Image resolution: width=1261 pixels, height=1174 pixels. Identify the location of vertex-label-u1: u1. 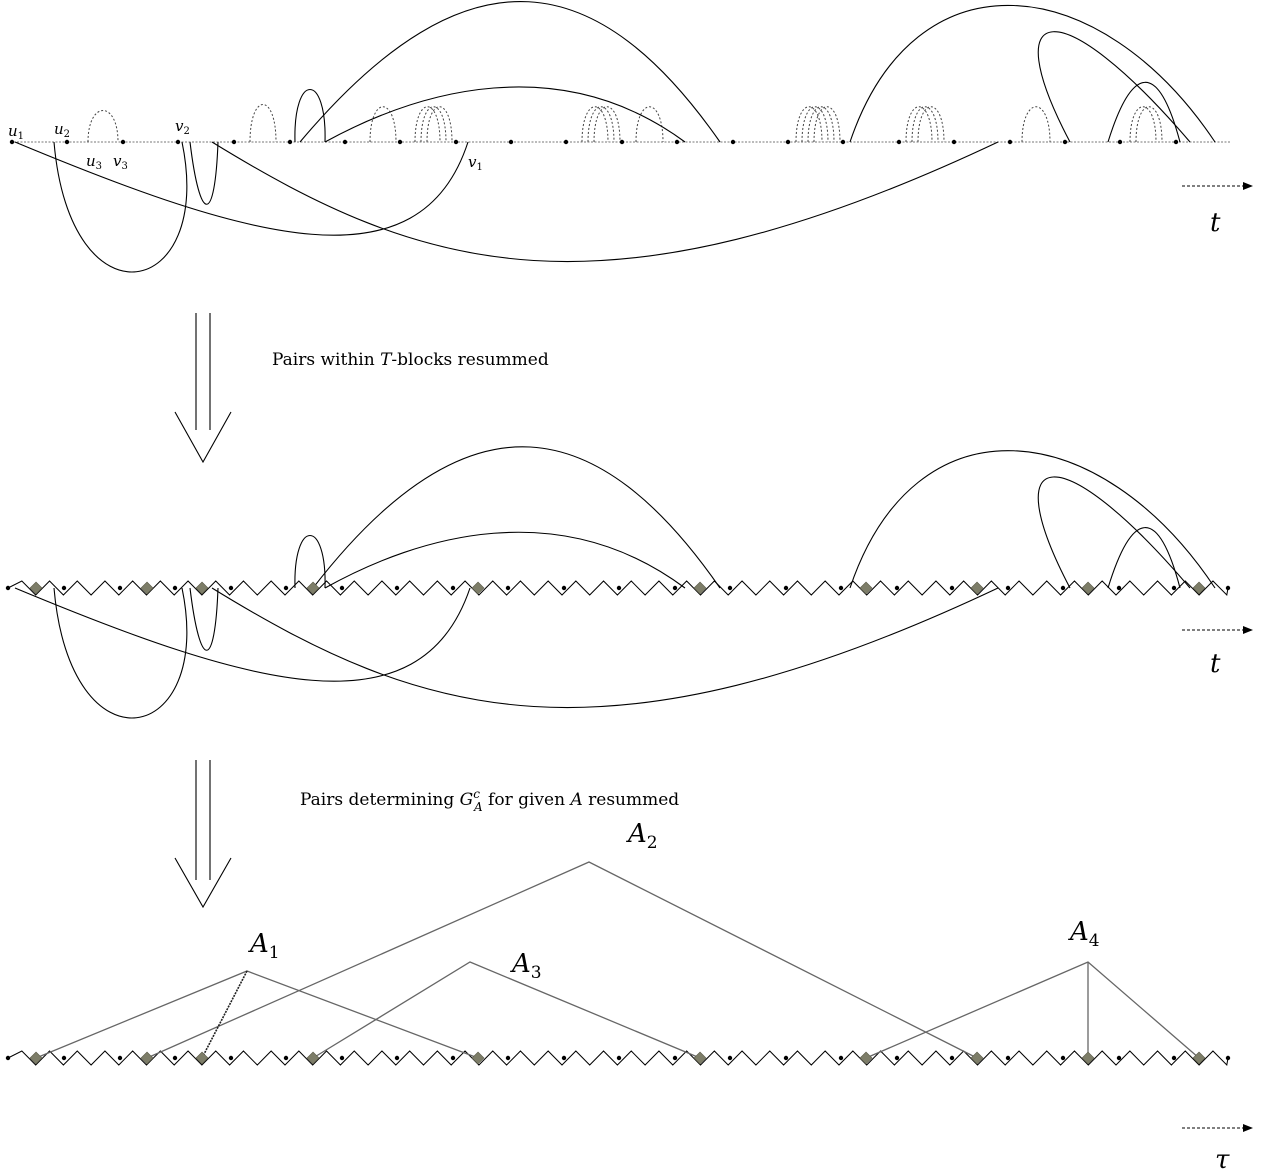
(16, 132).